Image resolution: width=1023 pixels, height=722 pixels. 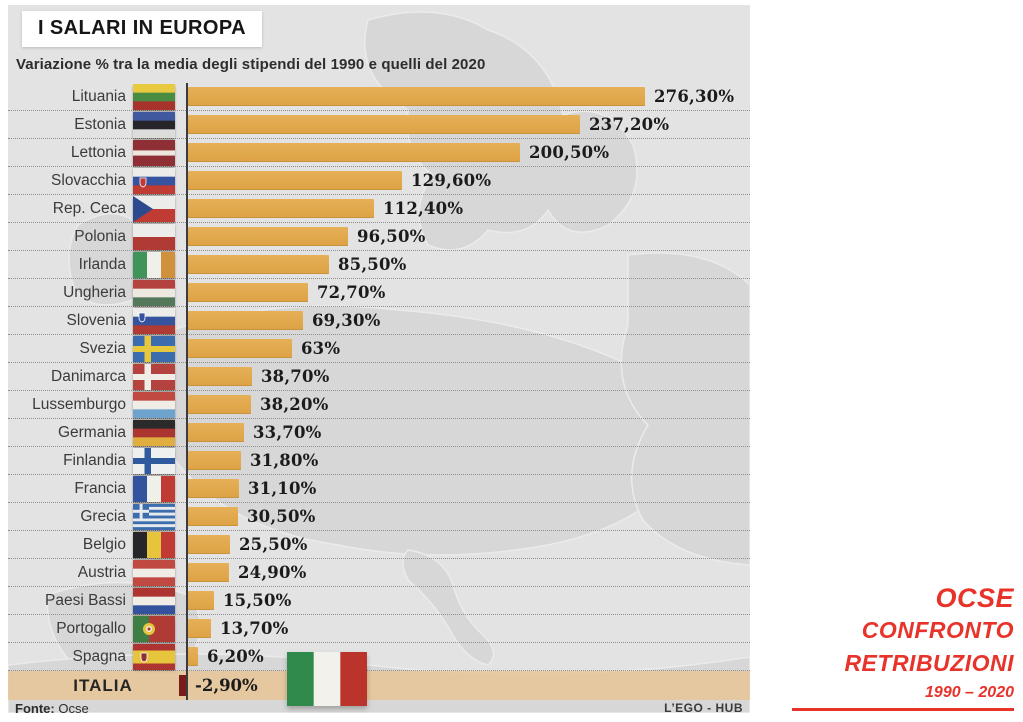 I want to click on flag-icon-lettonia, so click(x=154, y=152).